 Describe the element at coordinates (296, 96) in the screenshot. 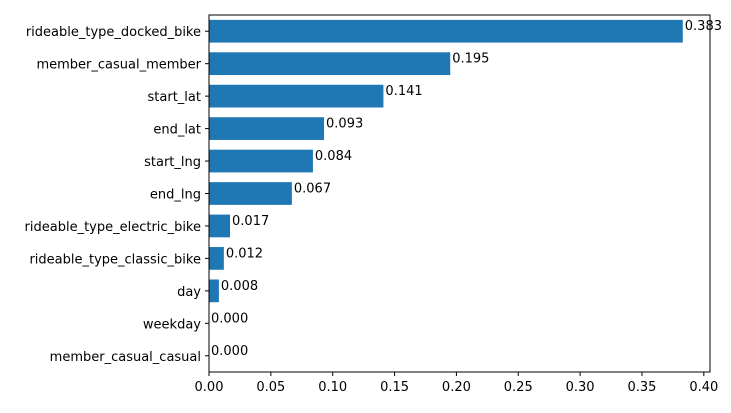

I see `bar-start_lat` at that location.